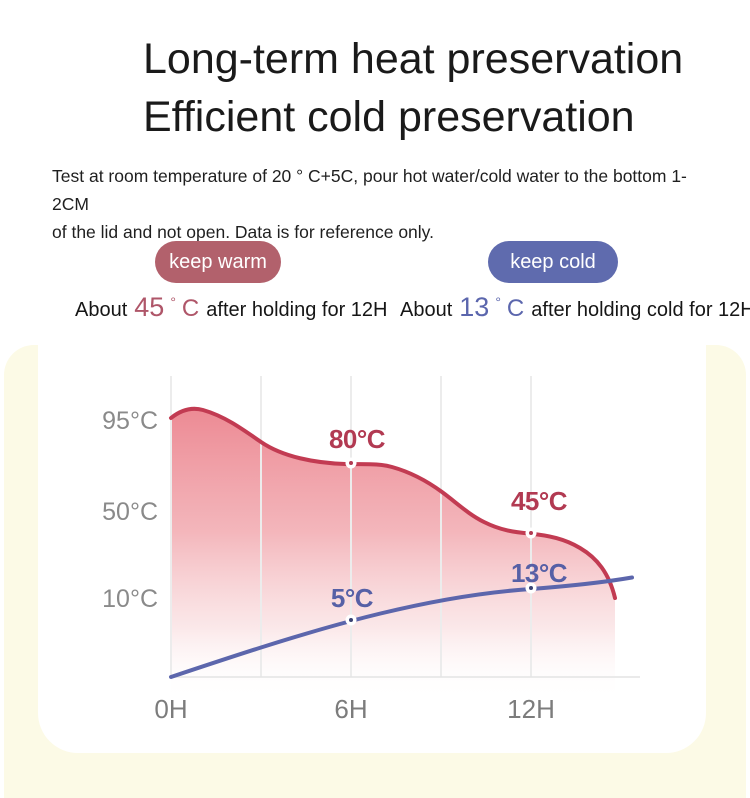 The height and width of the screenshot is (798, 750). What do you see at coordinates (130, 599) in the screenshot?
I see `y-tick-10c: 10°C` at bounding box center [130, 599].